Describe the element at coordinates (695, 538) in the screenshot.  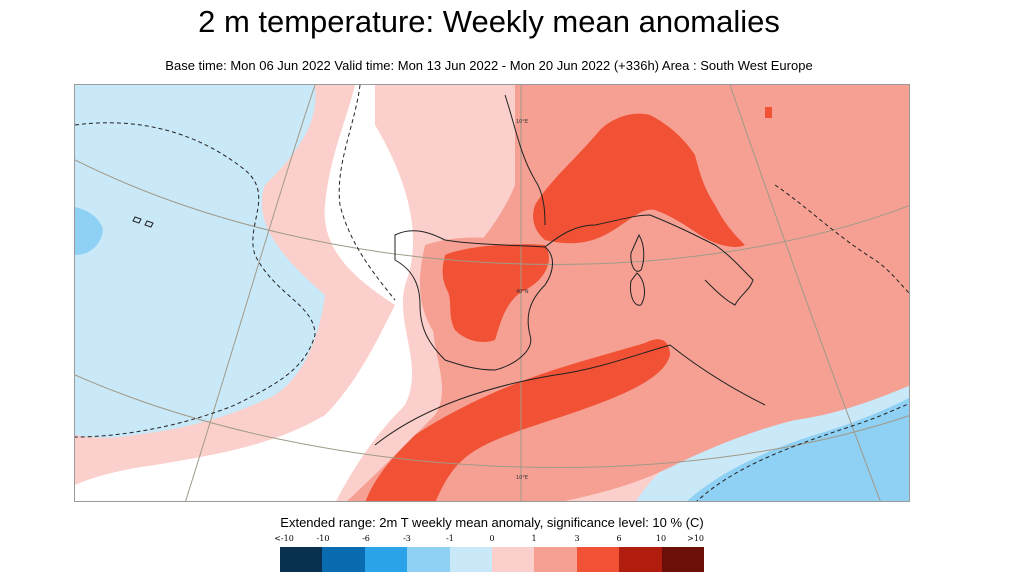
I see `legend-label: >10` at that location.